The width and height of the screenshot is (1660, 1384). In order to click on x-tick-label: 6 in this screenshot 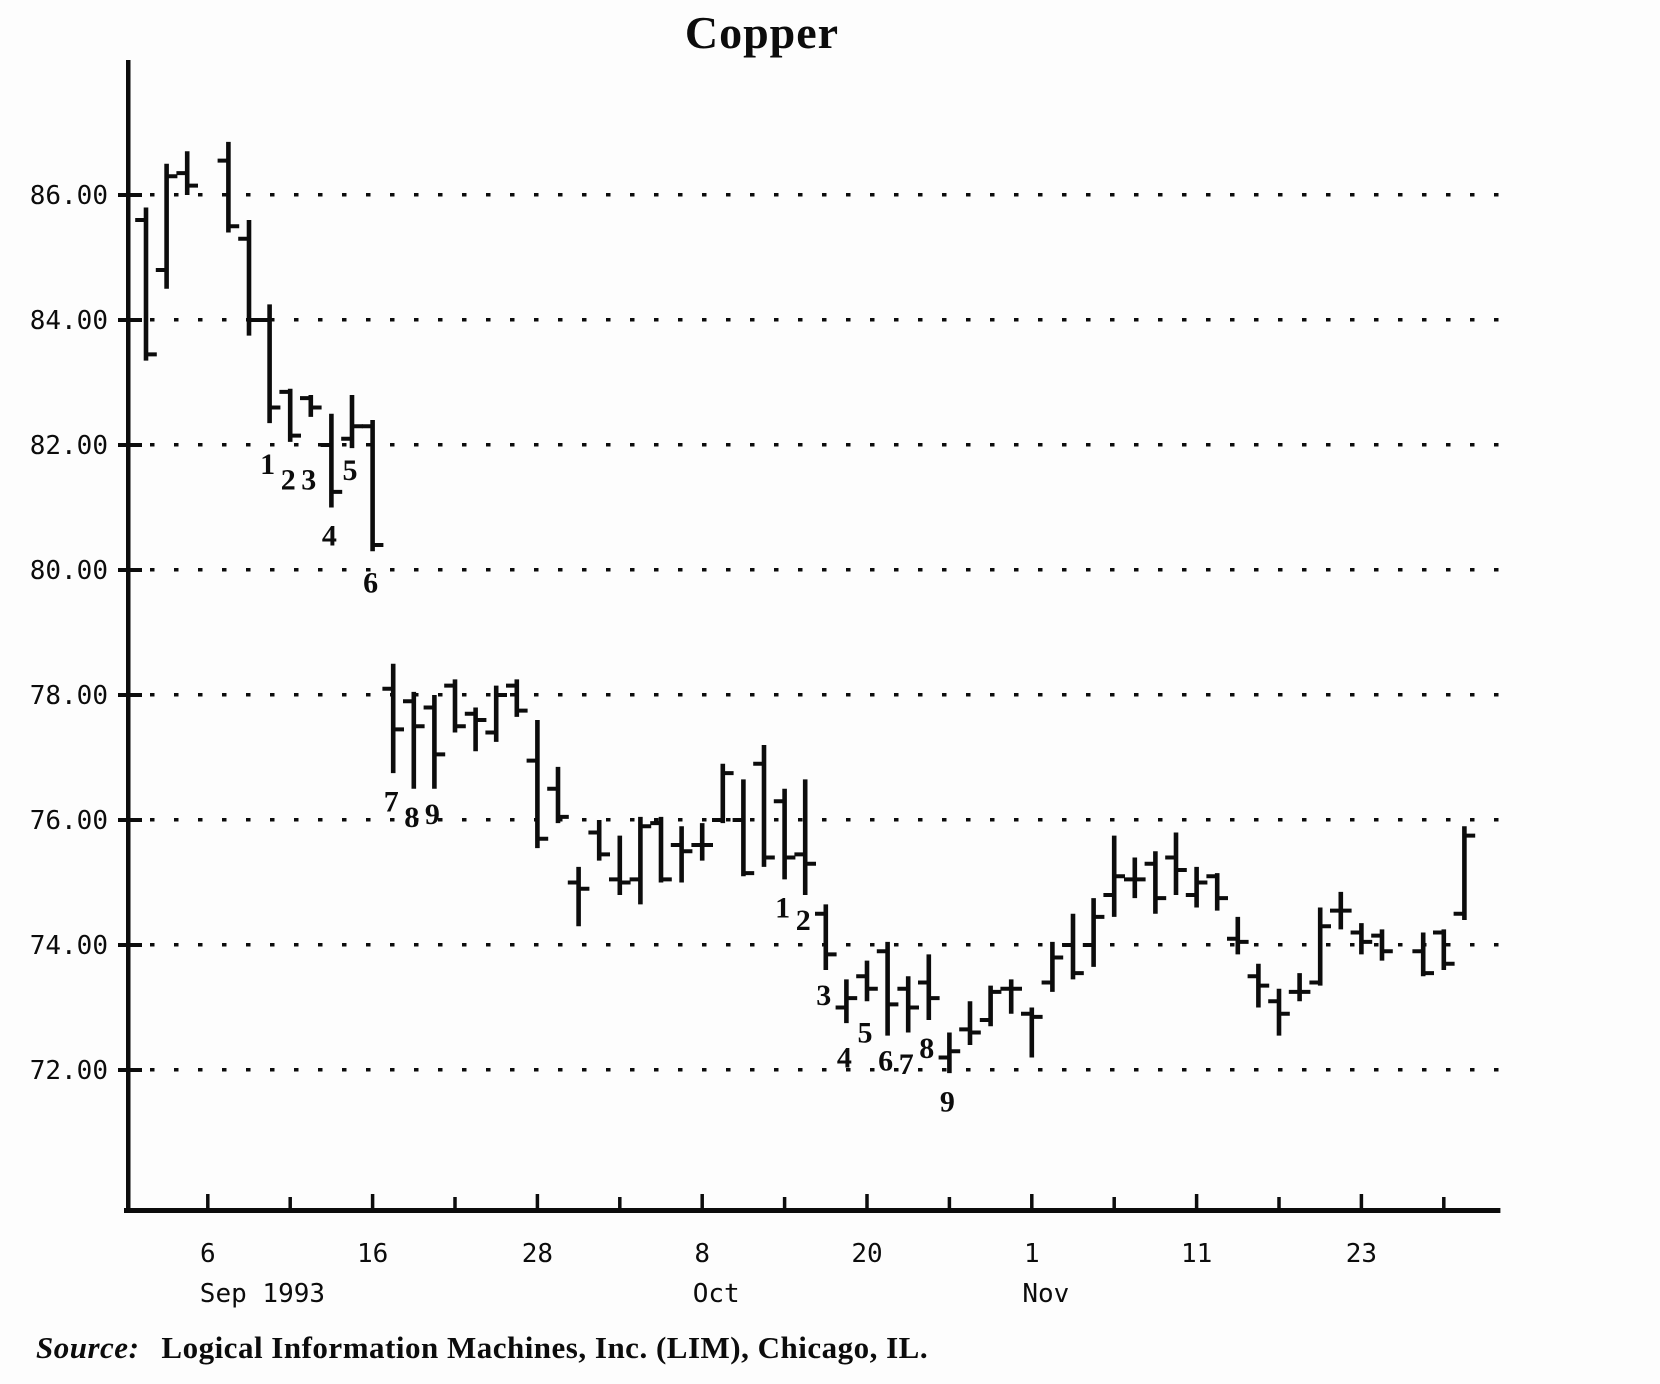, I will do `click(208, 1254)`.